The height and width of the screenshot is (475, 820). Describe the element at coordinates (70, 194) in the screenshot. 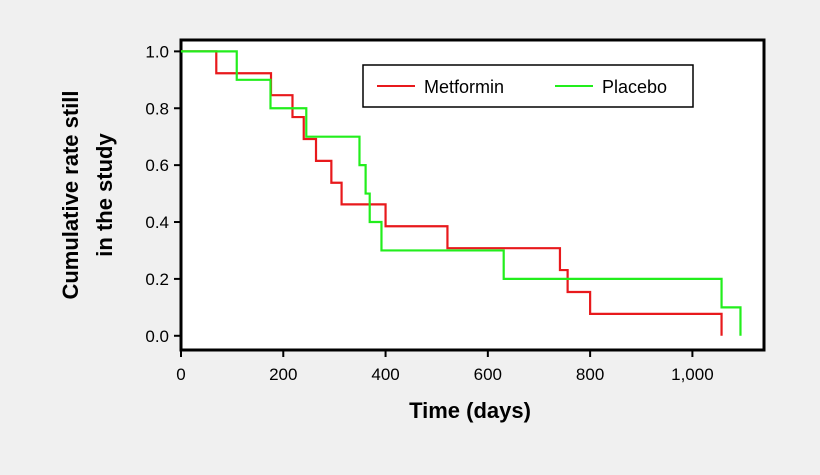

I see `y-axis-label-line-1: Cumulative rate still` at that location.